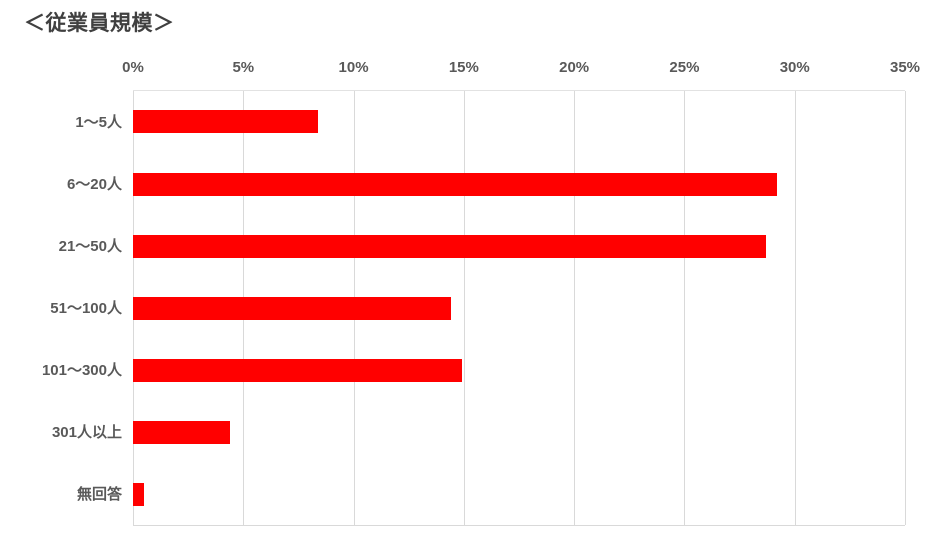  Describe the element at coordinates (243, 67) in the screenshot. I see `x-tick-label: 5%` at that location.